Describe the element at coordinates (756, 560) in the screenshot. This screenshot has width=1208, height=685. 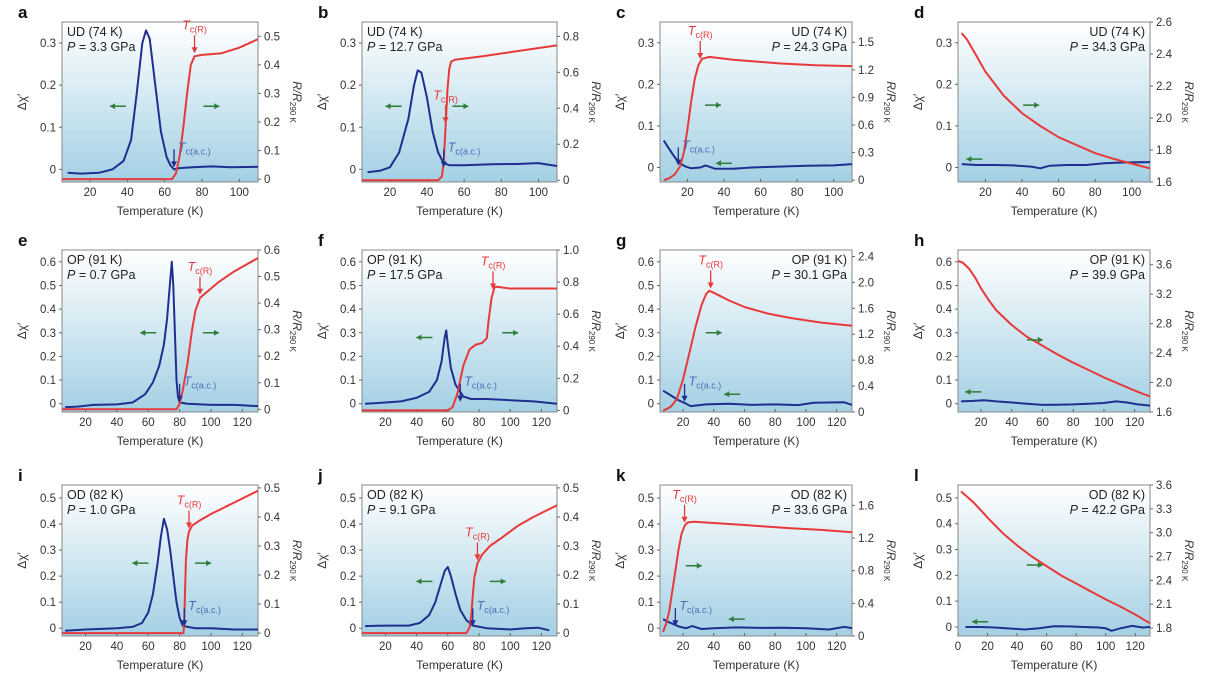
I see `plot-background` at that location.